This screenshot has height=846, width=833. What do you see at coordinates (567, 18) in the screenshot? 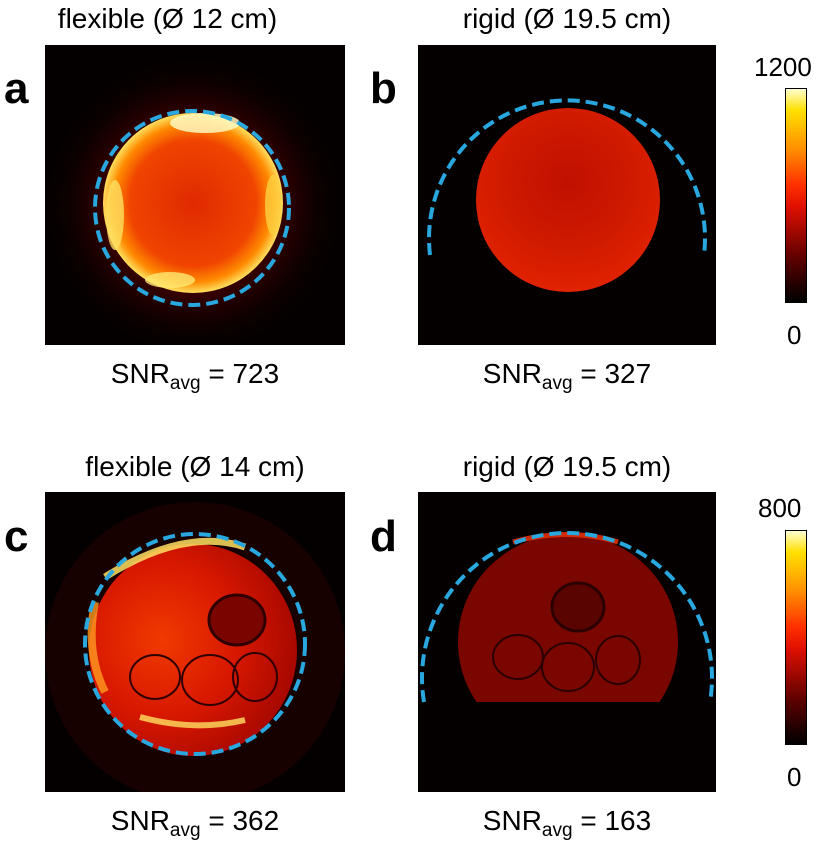
I see `panel-b-title: rigid (Ø 19.5 cm)` at bounding box center [567, 18].